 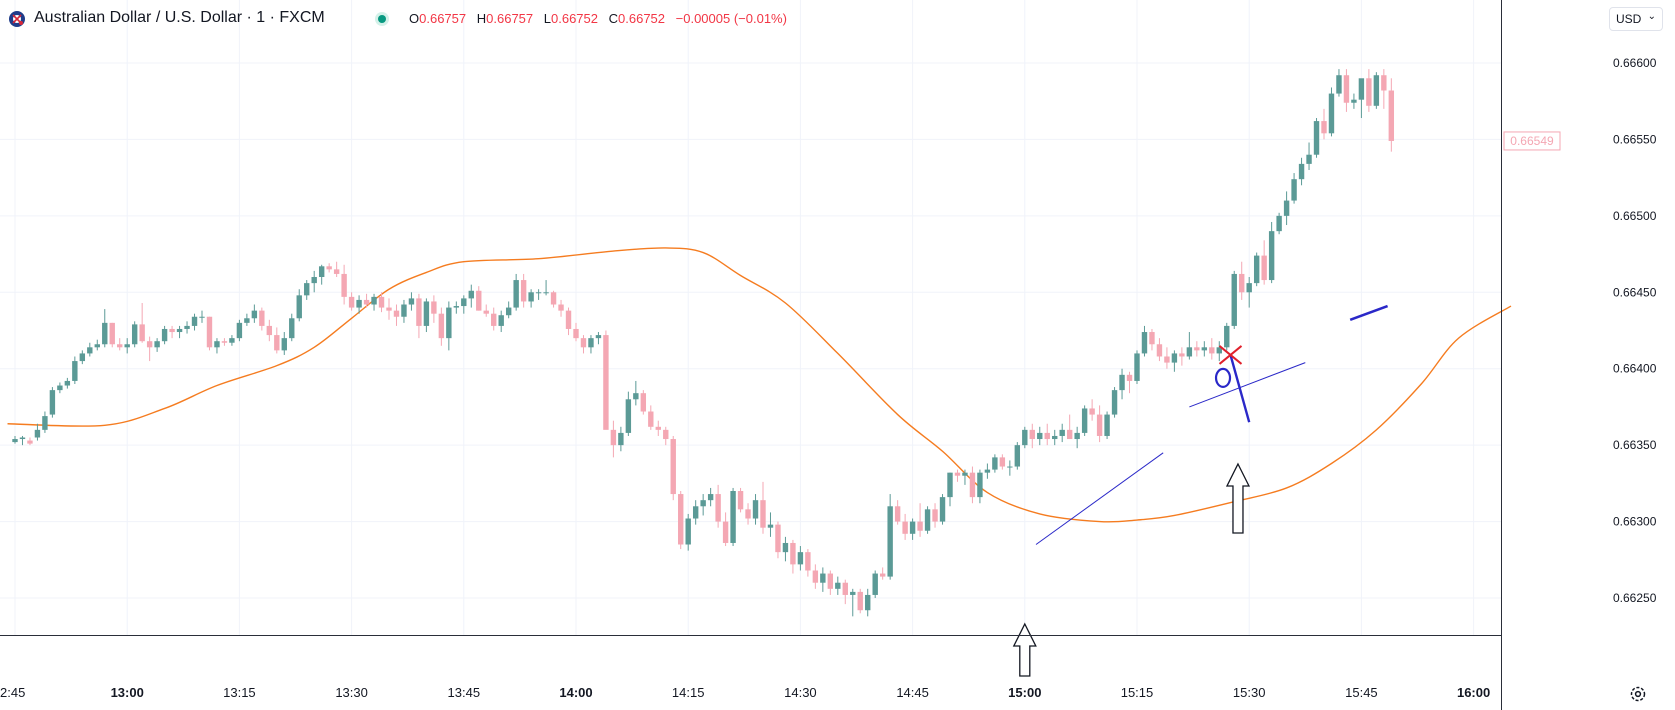 What do you see at coordinates (1636, 19) in the screenshot?
I see `currency-selector: USD ⌄` at bounding box center [1636, 19].